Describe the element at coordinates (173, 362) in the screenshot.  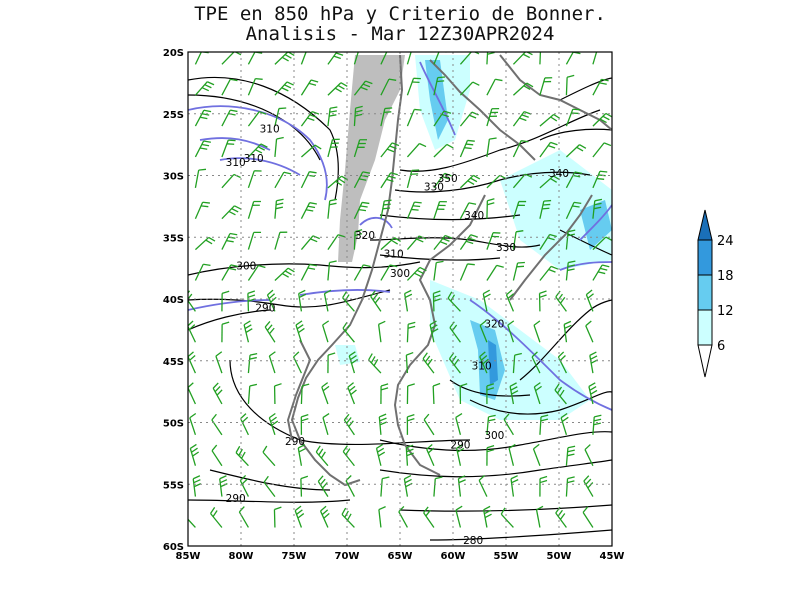
I see `latitude-label: 45S` at that location.